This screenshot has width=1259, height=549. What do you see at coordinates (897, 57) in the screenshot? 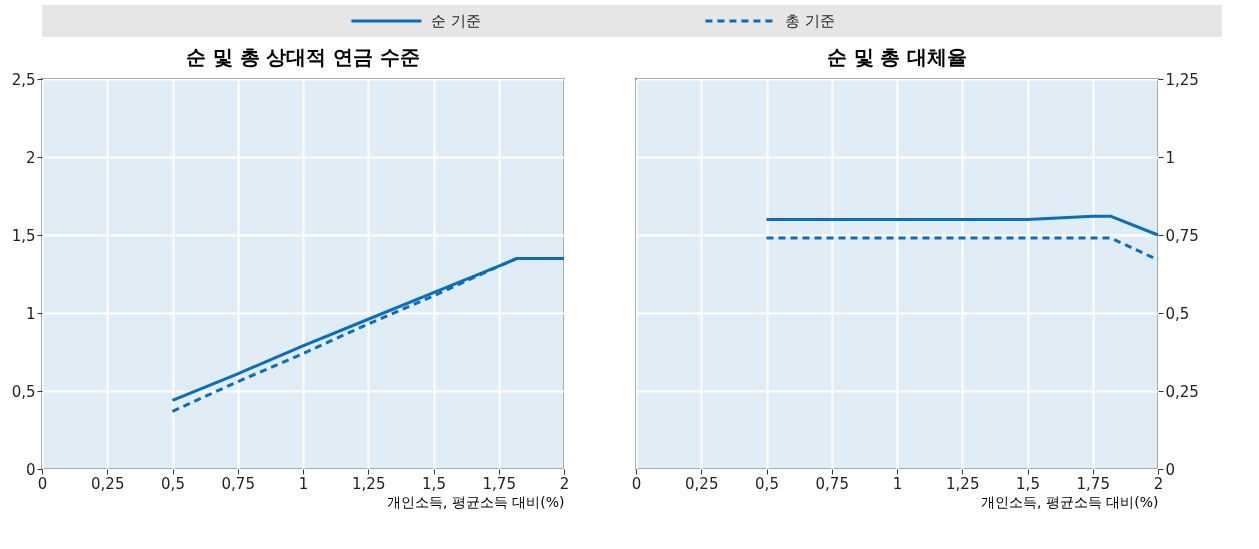
I see `chart-title: 순 및 총 대체율` at bounding box center [897, 57].